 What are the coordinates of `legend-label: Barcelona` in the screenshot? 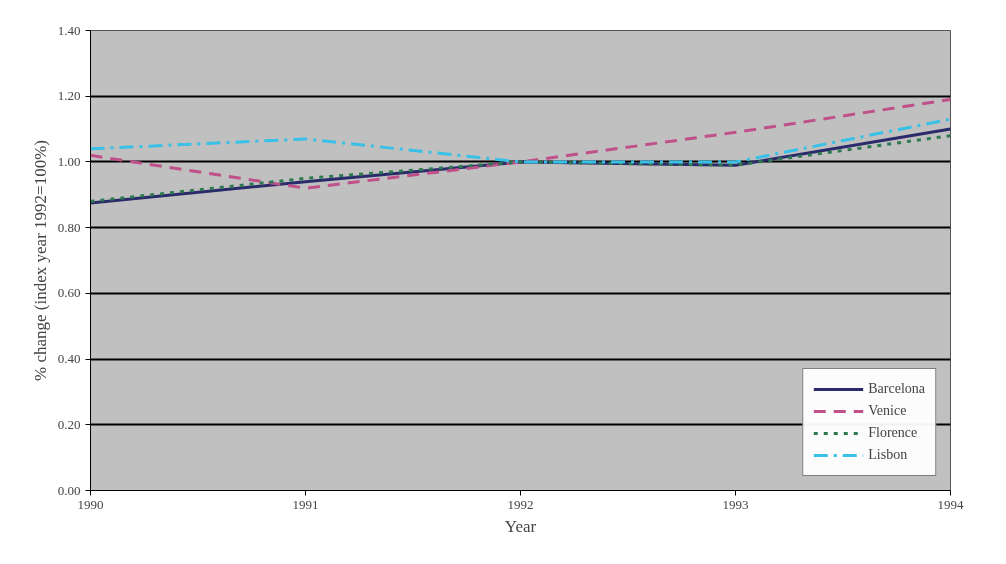 It's located at (896, 389).